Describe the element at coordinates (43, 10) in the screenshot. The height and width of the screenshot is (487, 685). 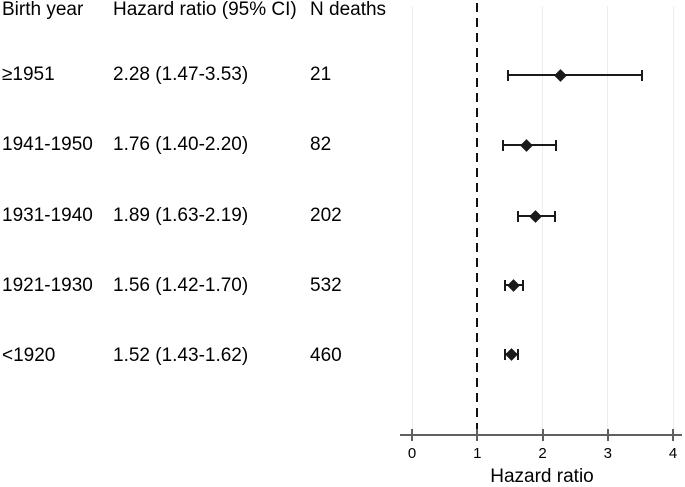
I see `column-header-birth-year: Birth year` at that location.